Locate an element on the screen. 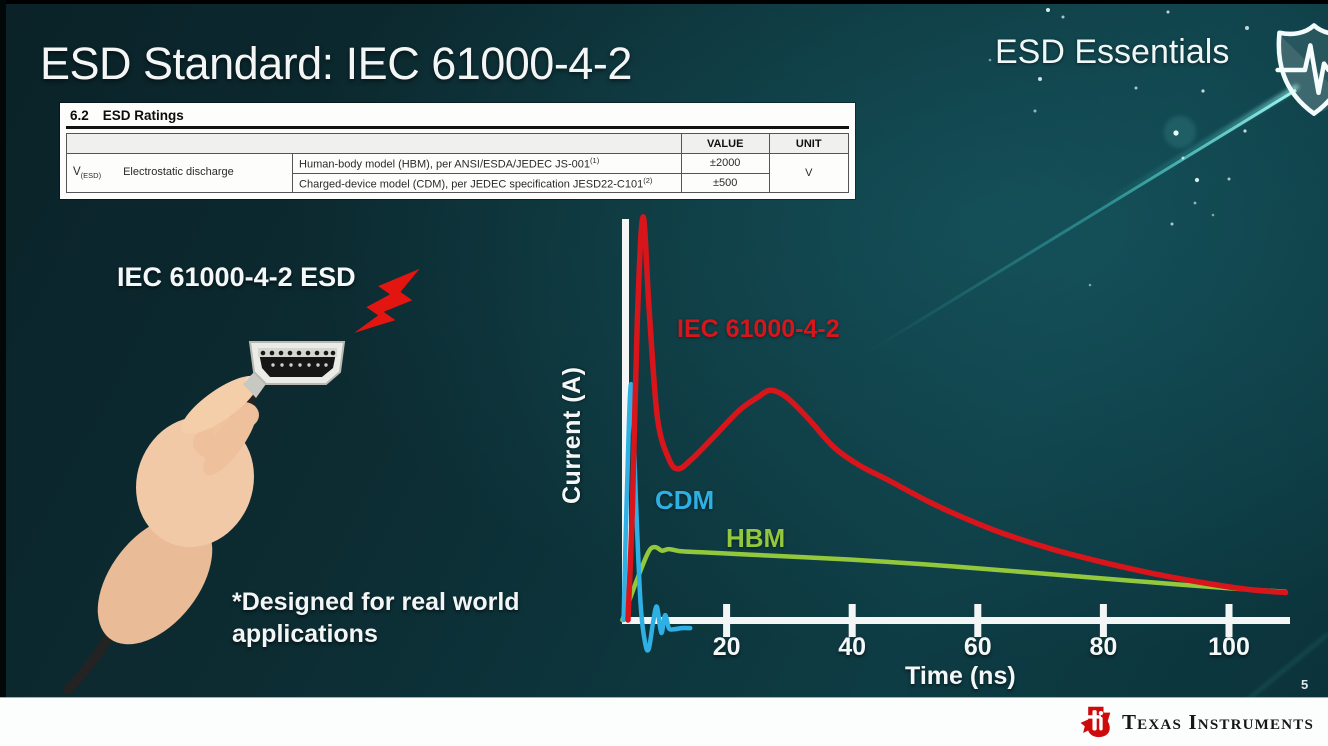 This screenshot has width=1328, height=746. footnote: *Designed for real world applications is located at coordinates (376, 618).